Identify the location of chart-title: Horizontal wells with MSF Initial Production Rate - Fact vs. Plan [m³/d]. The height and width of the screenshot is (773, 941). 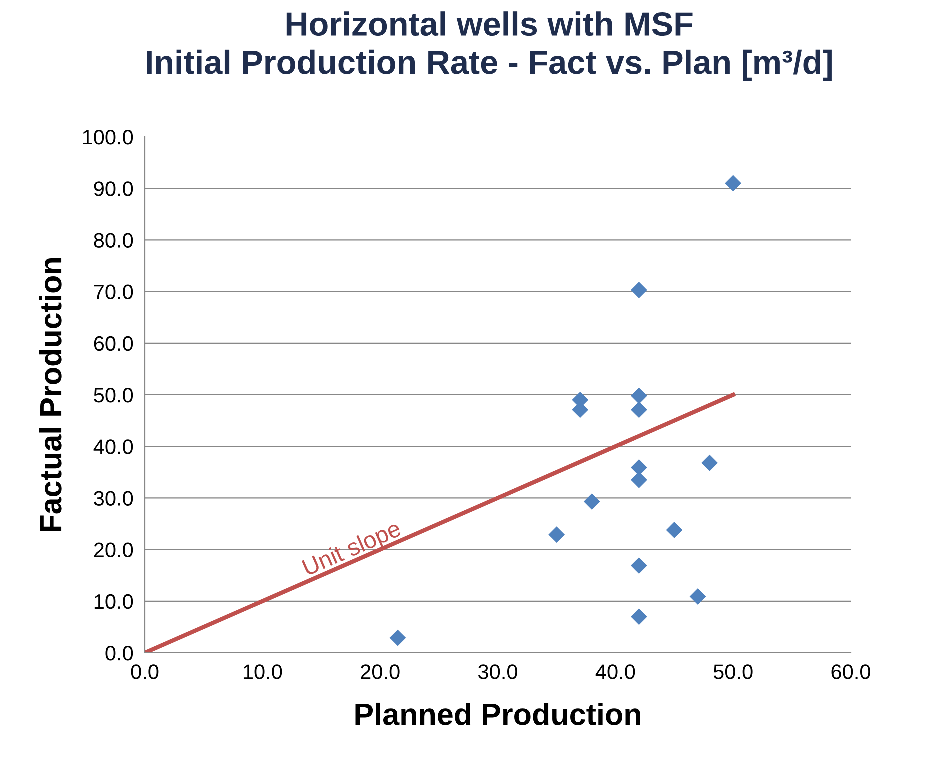
(489, 46).